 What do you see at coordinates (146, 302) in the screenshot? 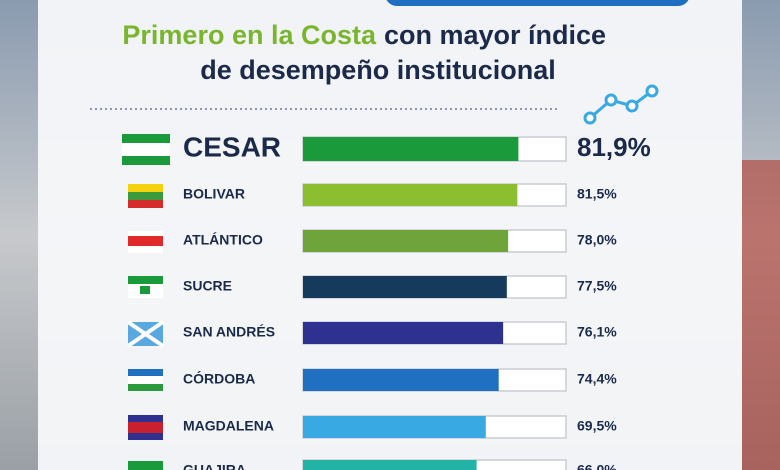
I see `flags` at bounding box center [146, 302].